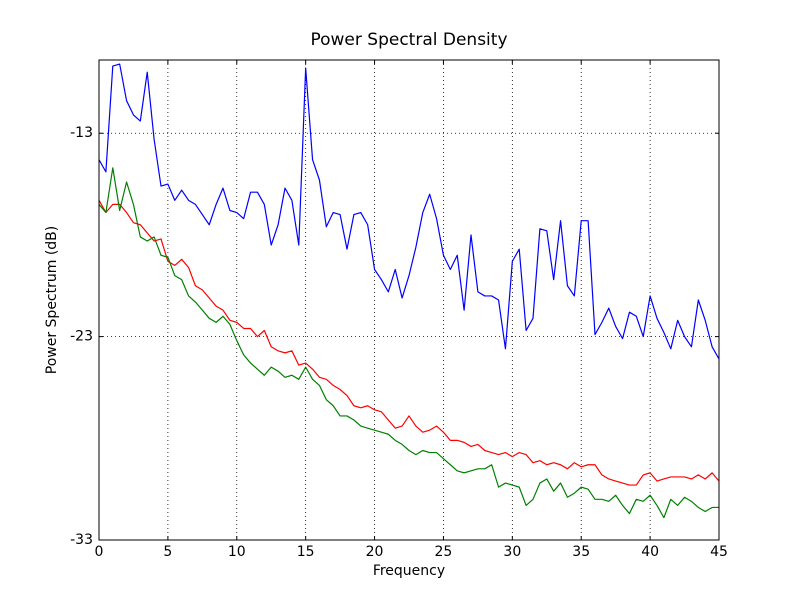 The width and height of the screenshot is (800, 600). I want to click on x-tick-label: 5, so click(167, 552).